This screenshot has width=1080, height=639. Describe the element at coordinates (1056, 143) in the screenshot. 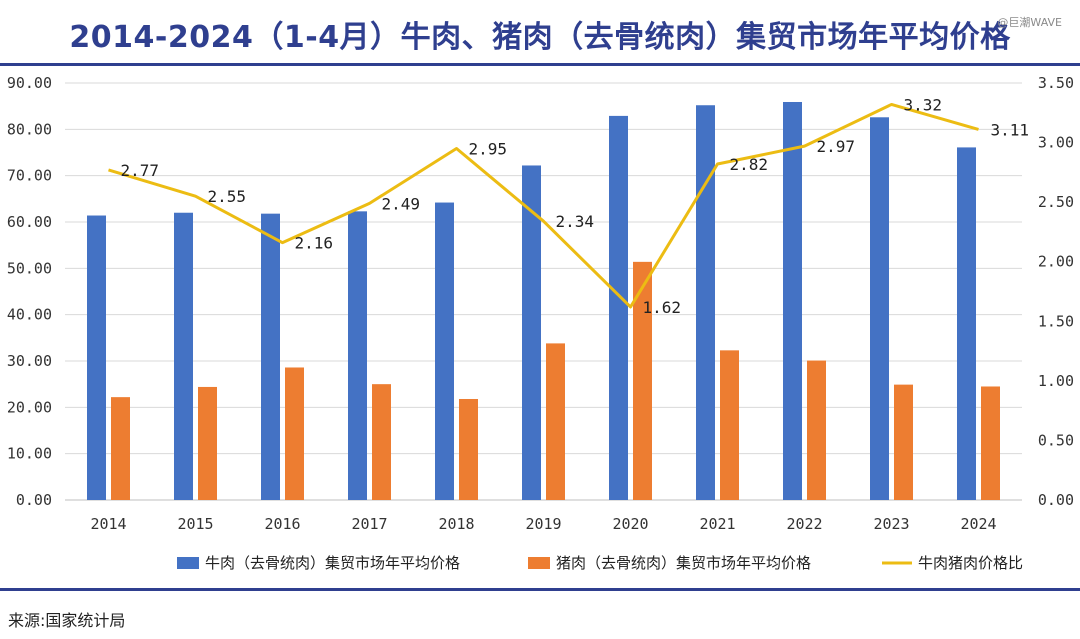

I see `right-axis-tick-label: 3.00` at that location.